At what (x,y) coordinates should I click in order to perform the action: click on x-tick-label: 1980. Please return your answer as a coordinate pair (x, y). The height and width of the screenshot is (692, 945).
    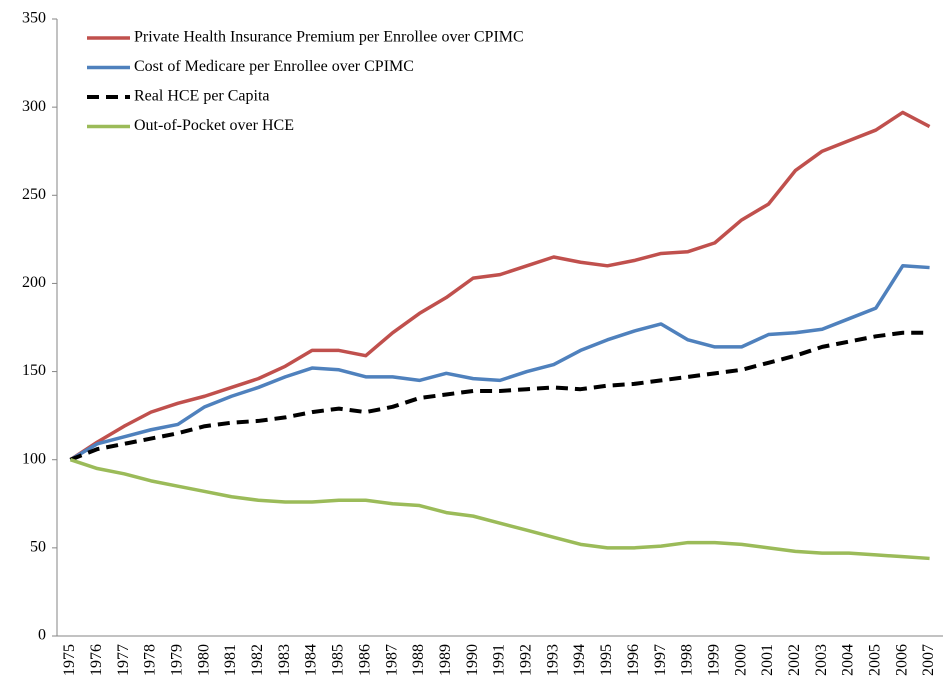
    Looking at the image, I should click on (203, 660).